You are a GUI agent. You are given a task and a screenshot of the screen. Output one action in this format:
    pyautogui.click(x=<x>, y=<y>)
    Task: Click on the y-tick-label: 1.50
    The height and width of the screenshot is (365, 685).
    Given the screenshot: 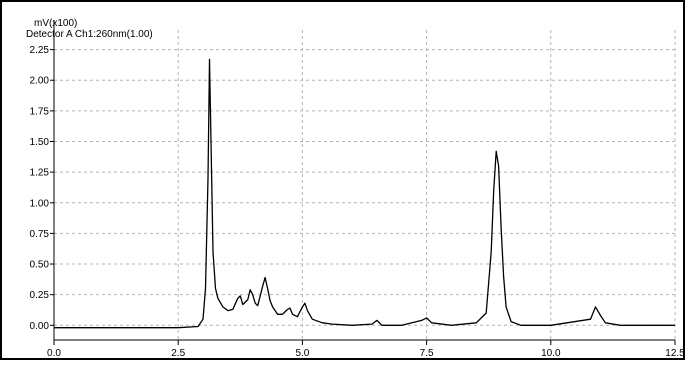 What is the action you would take?
    pyautogui.click(x=40, y=142)
    